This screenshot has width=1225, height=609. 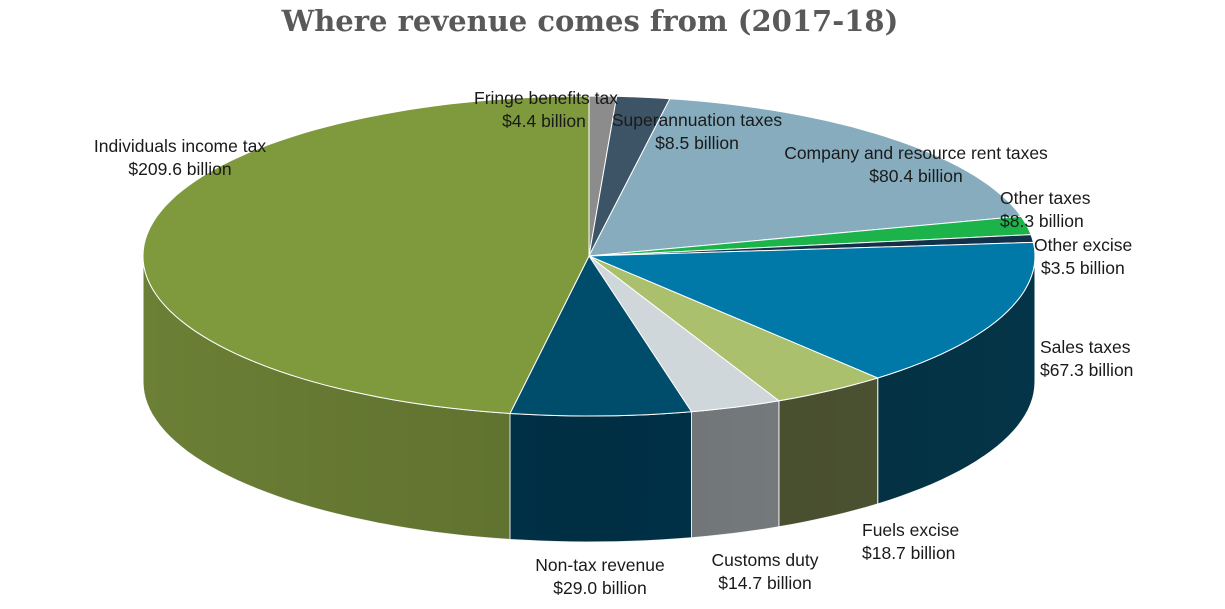 I want to click on slice-label-company-and-resource-rent-taxes: Company and resource rent taxes, so click(x=916, y=153).